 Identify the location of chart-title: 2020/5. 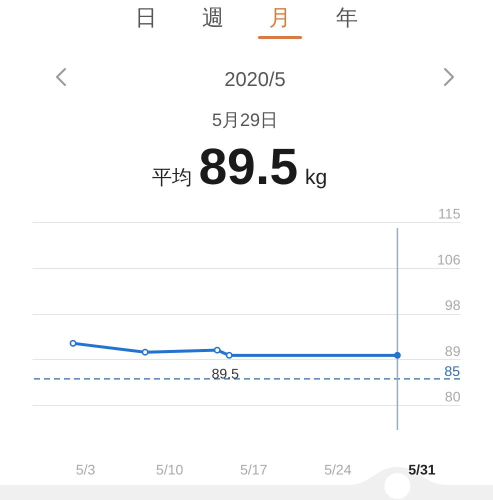
(255, 80).